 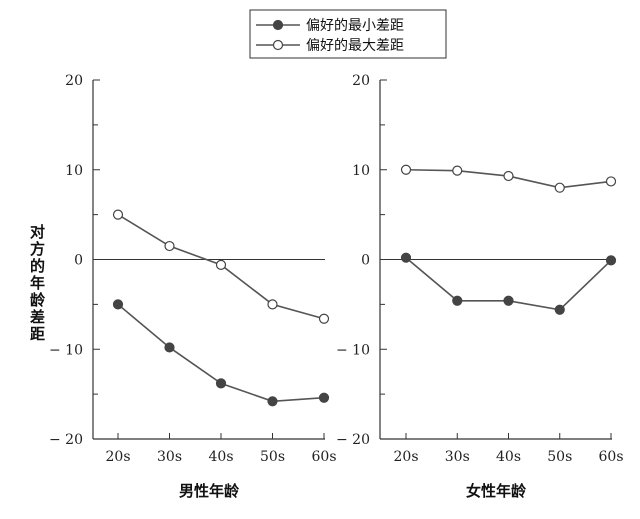 I want to click on female-y-tick-label: − 10, so click(x=353, y=350).